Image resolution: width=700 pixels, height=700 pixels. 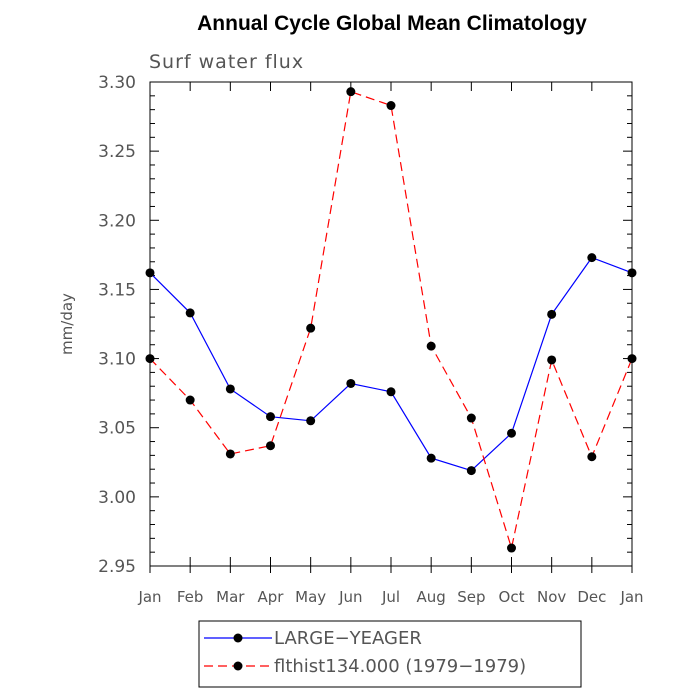 I want to click on x-tick-label: Nov, so click(x=551, y=597).